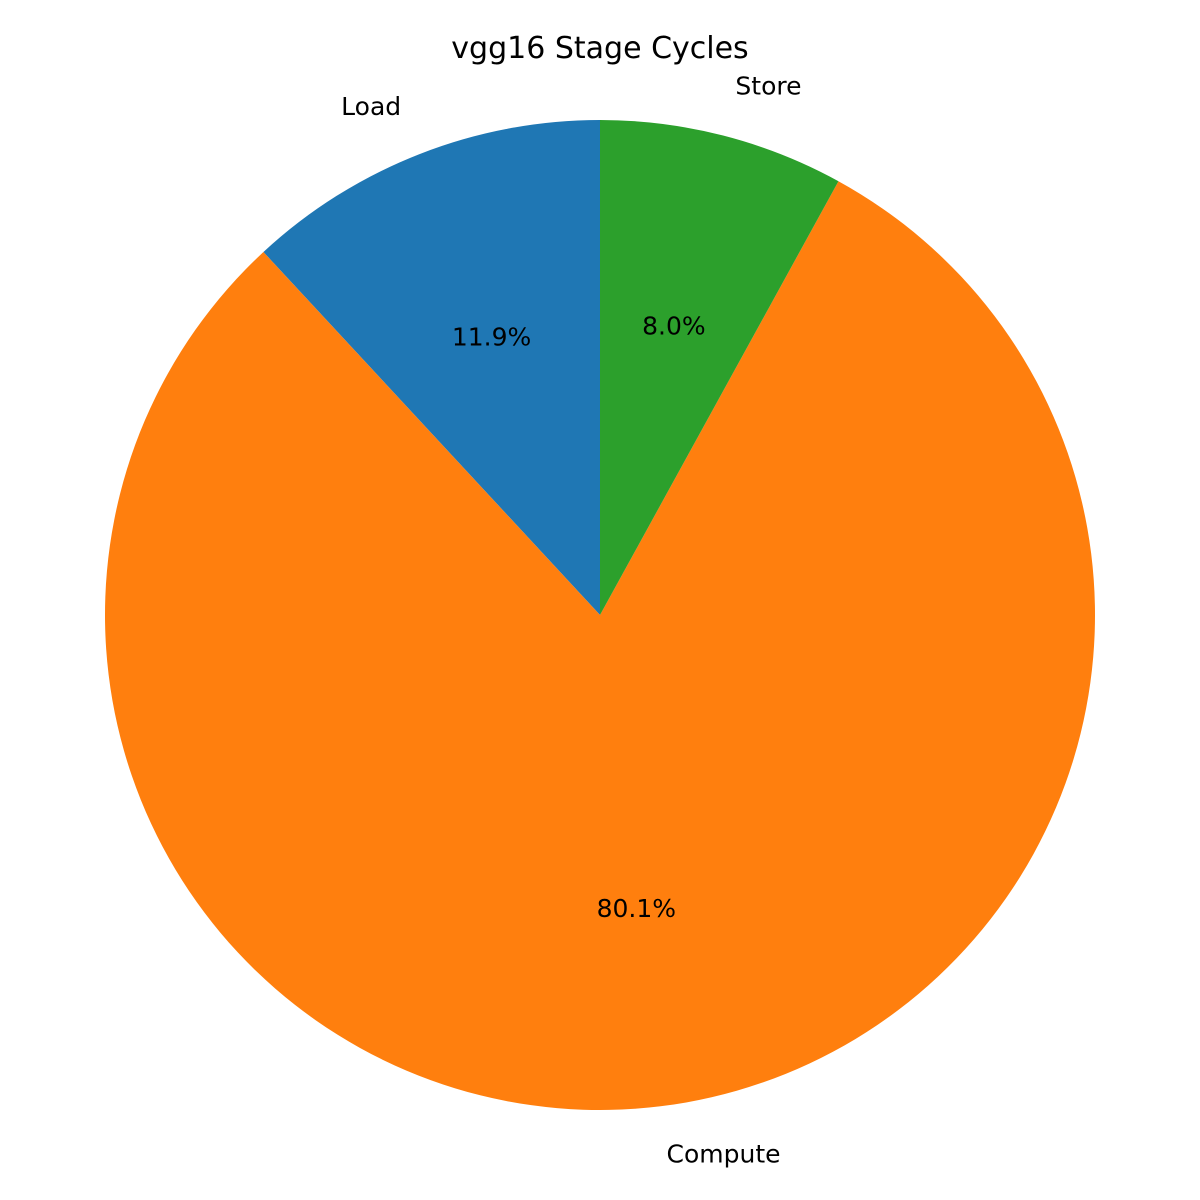 Image resolution: width=1200 pixels, height=1200 pixels. What do you see at coordinates (636, 908) in the screenshot?
I see `slice-percent-compute: 80.1%` at bounding box center [636, 908].